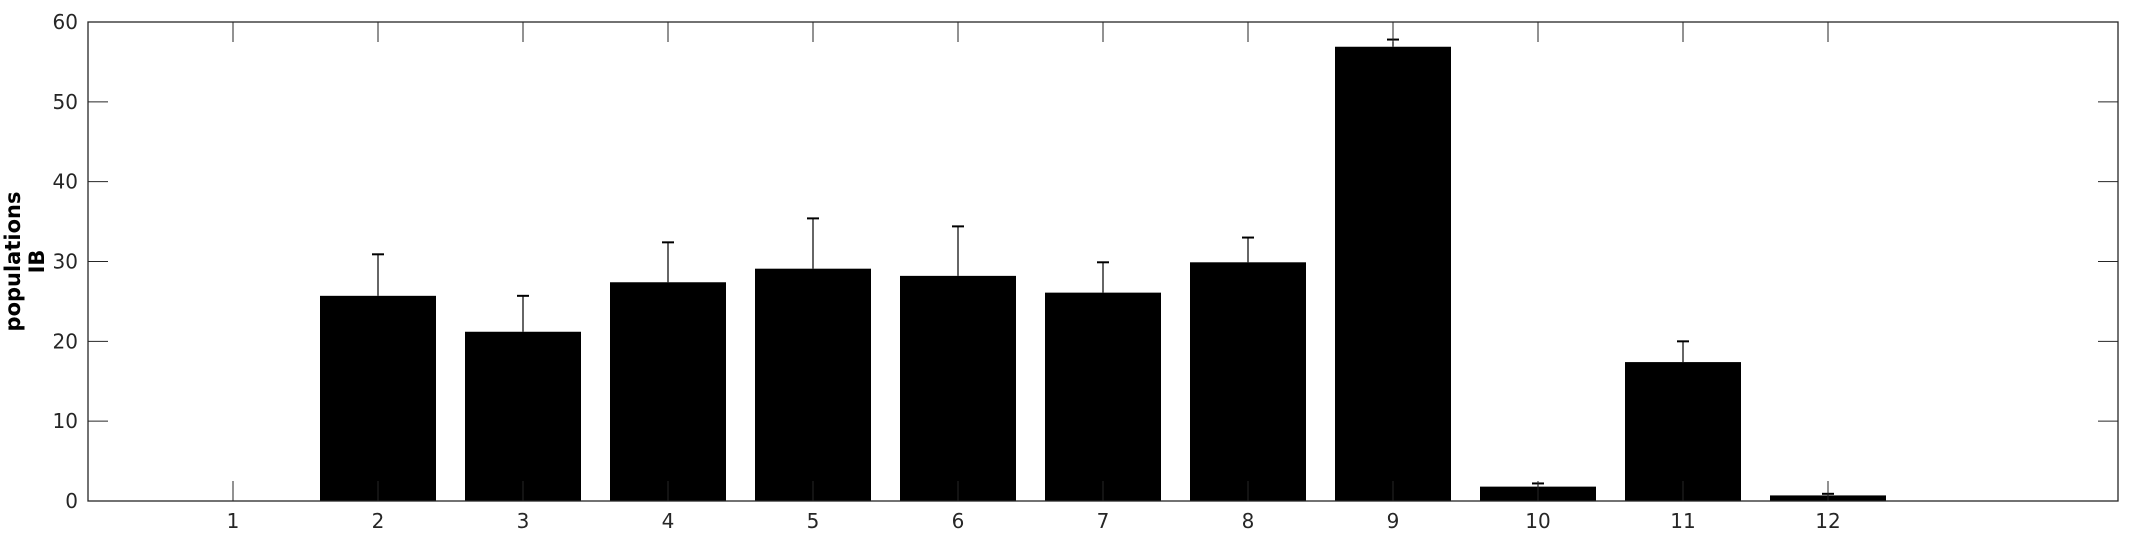  I want to click on x-tick-label: 7, so click(1103, 521).